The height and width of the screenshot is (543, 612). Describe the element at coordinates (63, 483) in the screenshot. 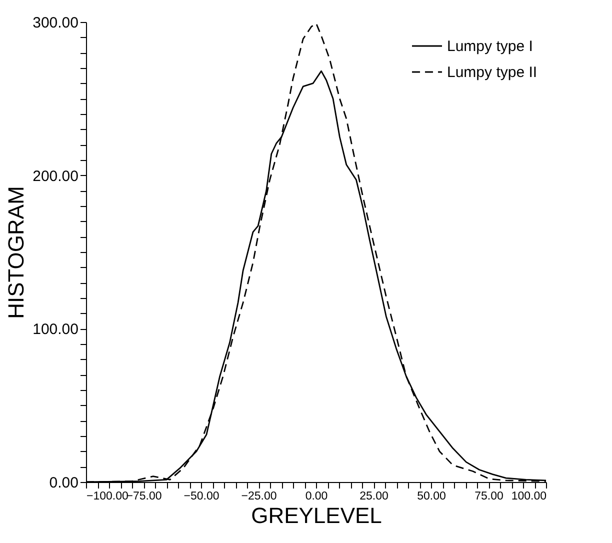

I see `y-tick-label: 0.00` at that location.